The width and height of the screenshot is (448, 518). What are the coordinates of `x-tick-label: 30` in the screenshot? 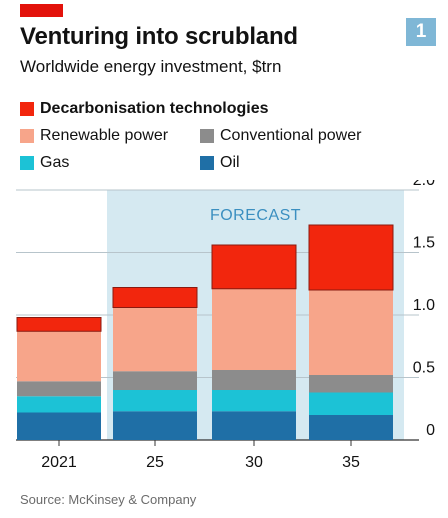 It's located at (254, 462).